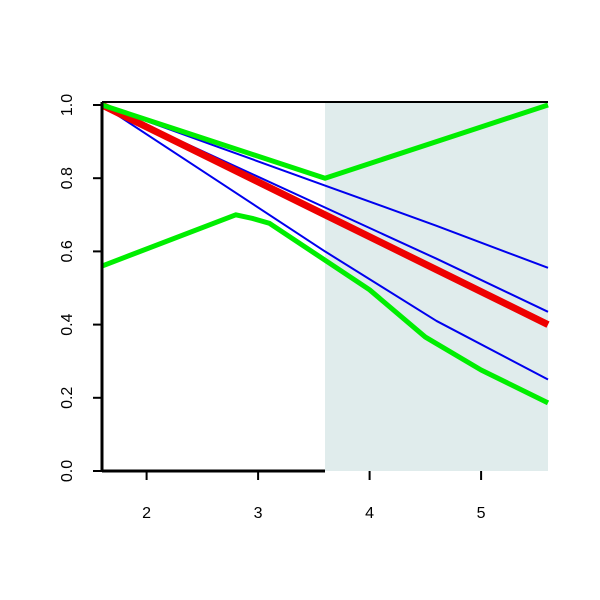 This screenshot has width=600, height=600. Describe the element at coordinates (67, 471) in the screenshot. I see `y-tick-label: 0.0` at that location.